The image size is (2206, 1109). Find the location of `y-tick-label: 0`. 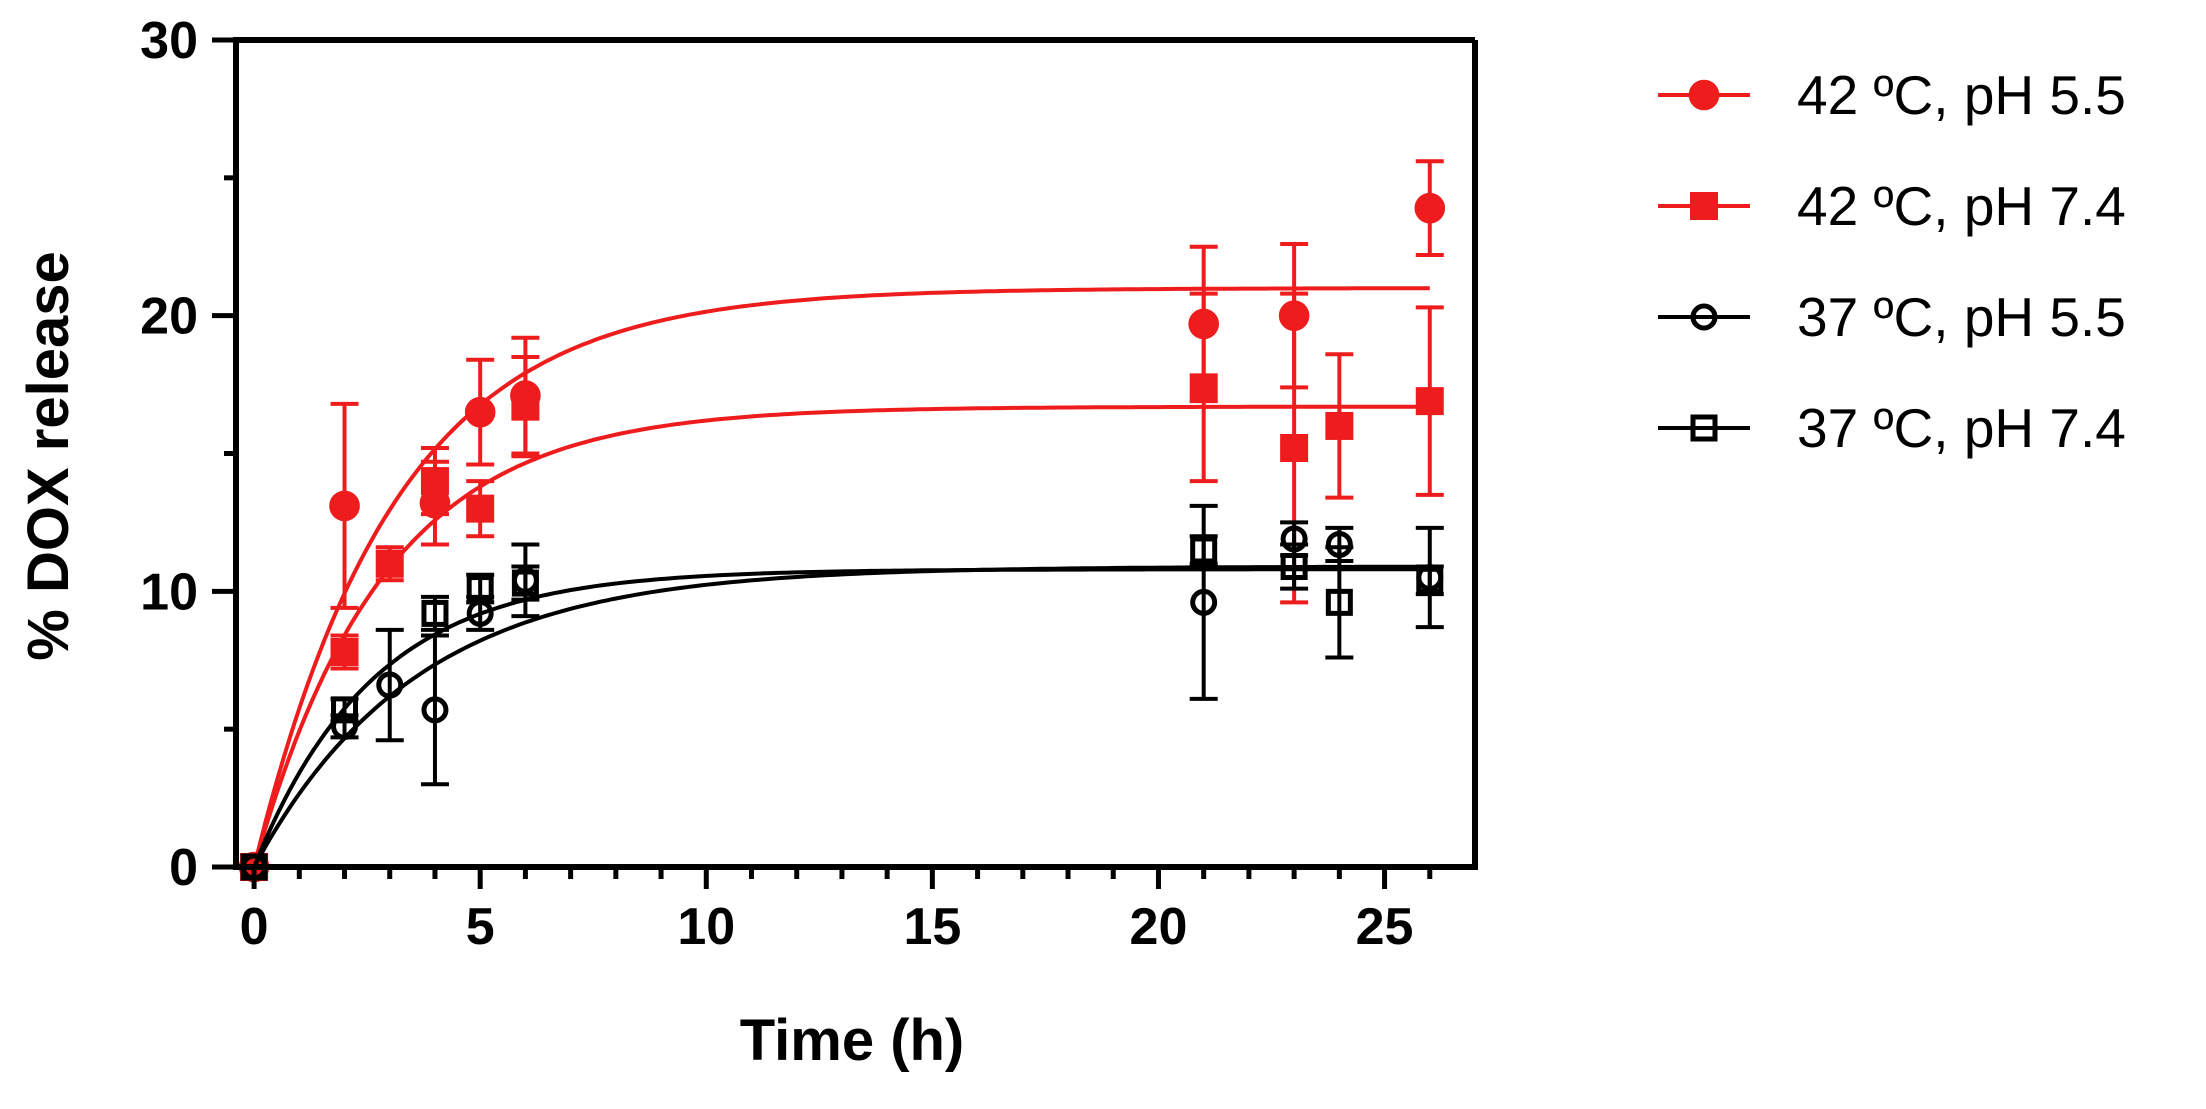

y-tick-label: 0 is located at coordinates (183, 868).